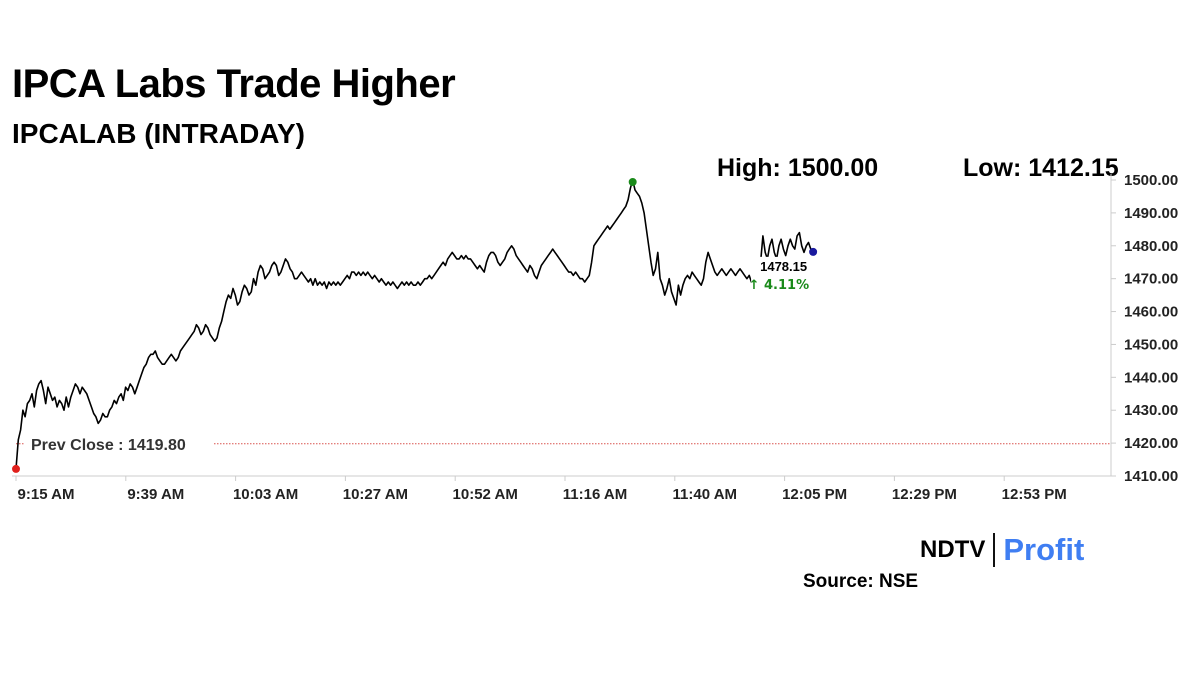 This screenshot has width=1200, height=675. I want to click on prev-close-label: Prev Close : 1419.80, so click(108, 445).